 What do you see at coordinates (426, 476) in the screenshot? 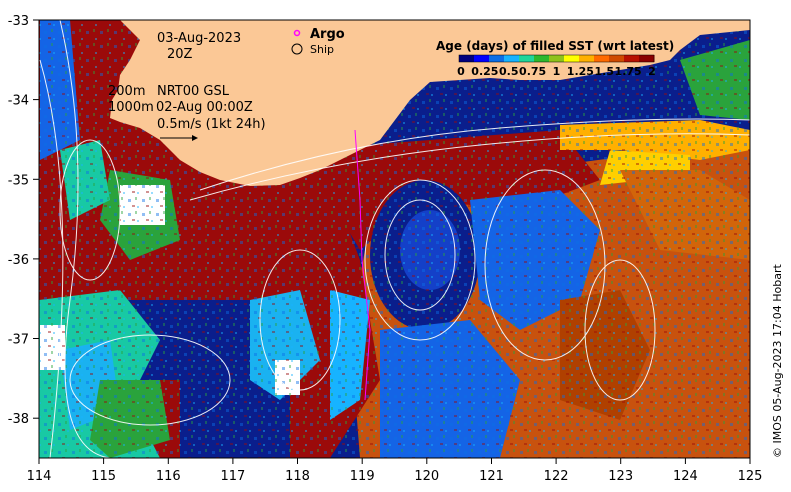
I see `lon-label: 120` at bounding box center [426, 476].